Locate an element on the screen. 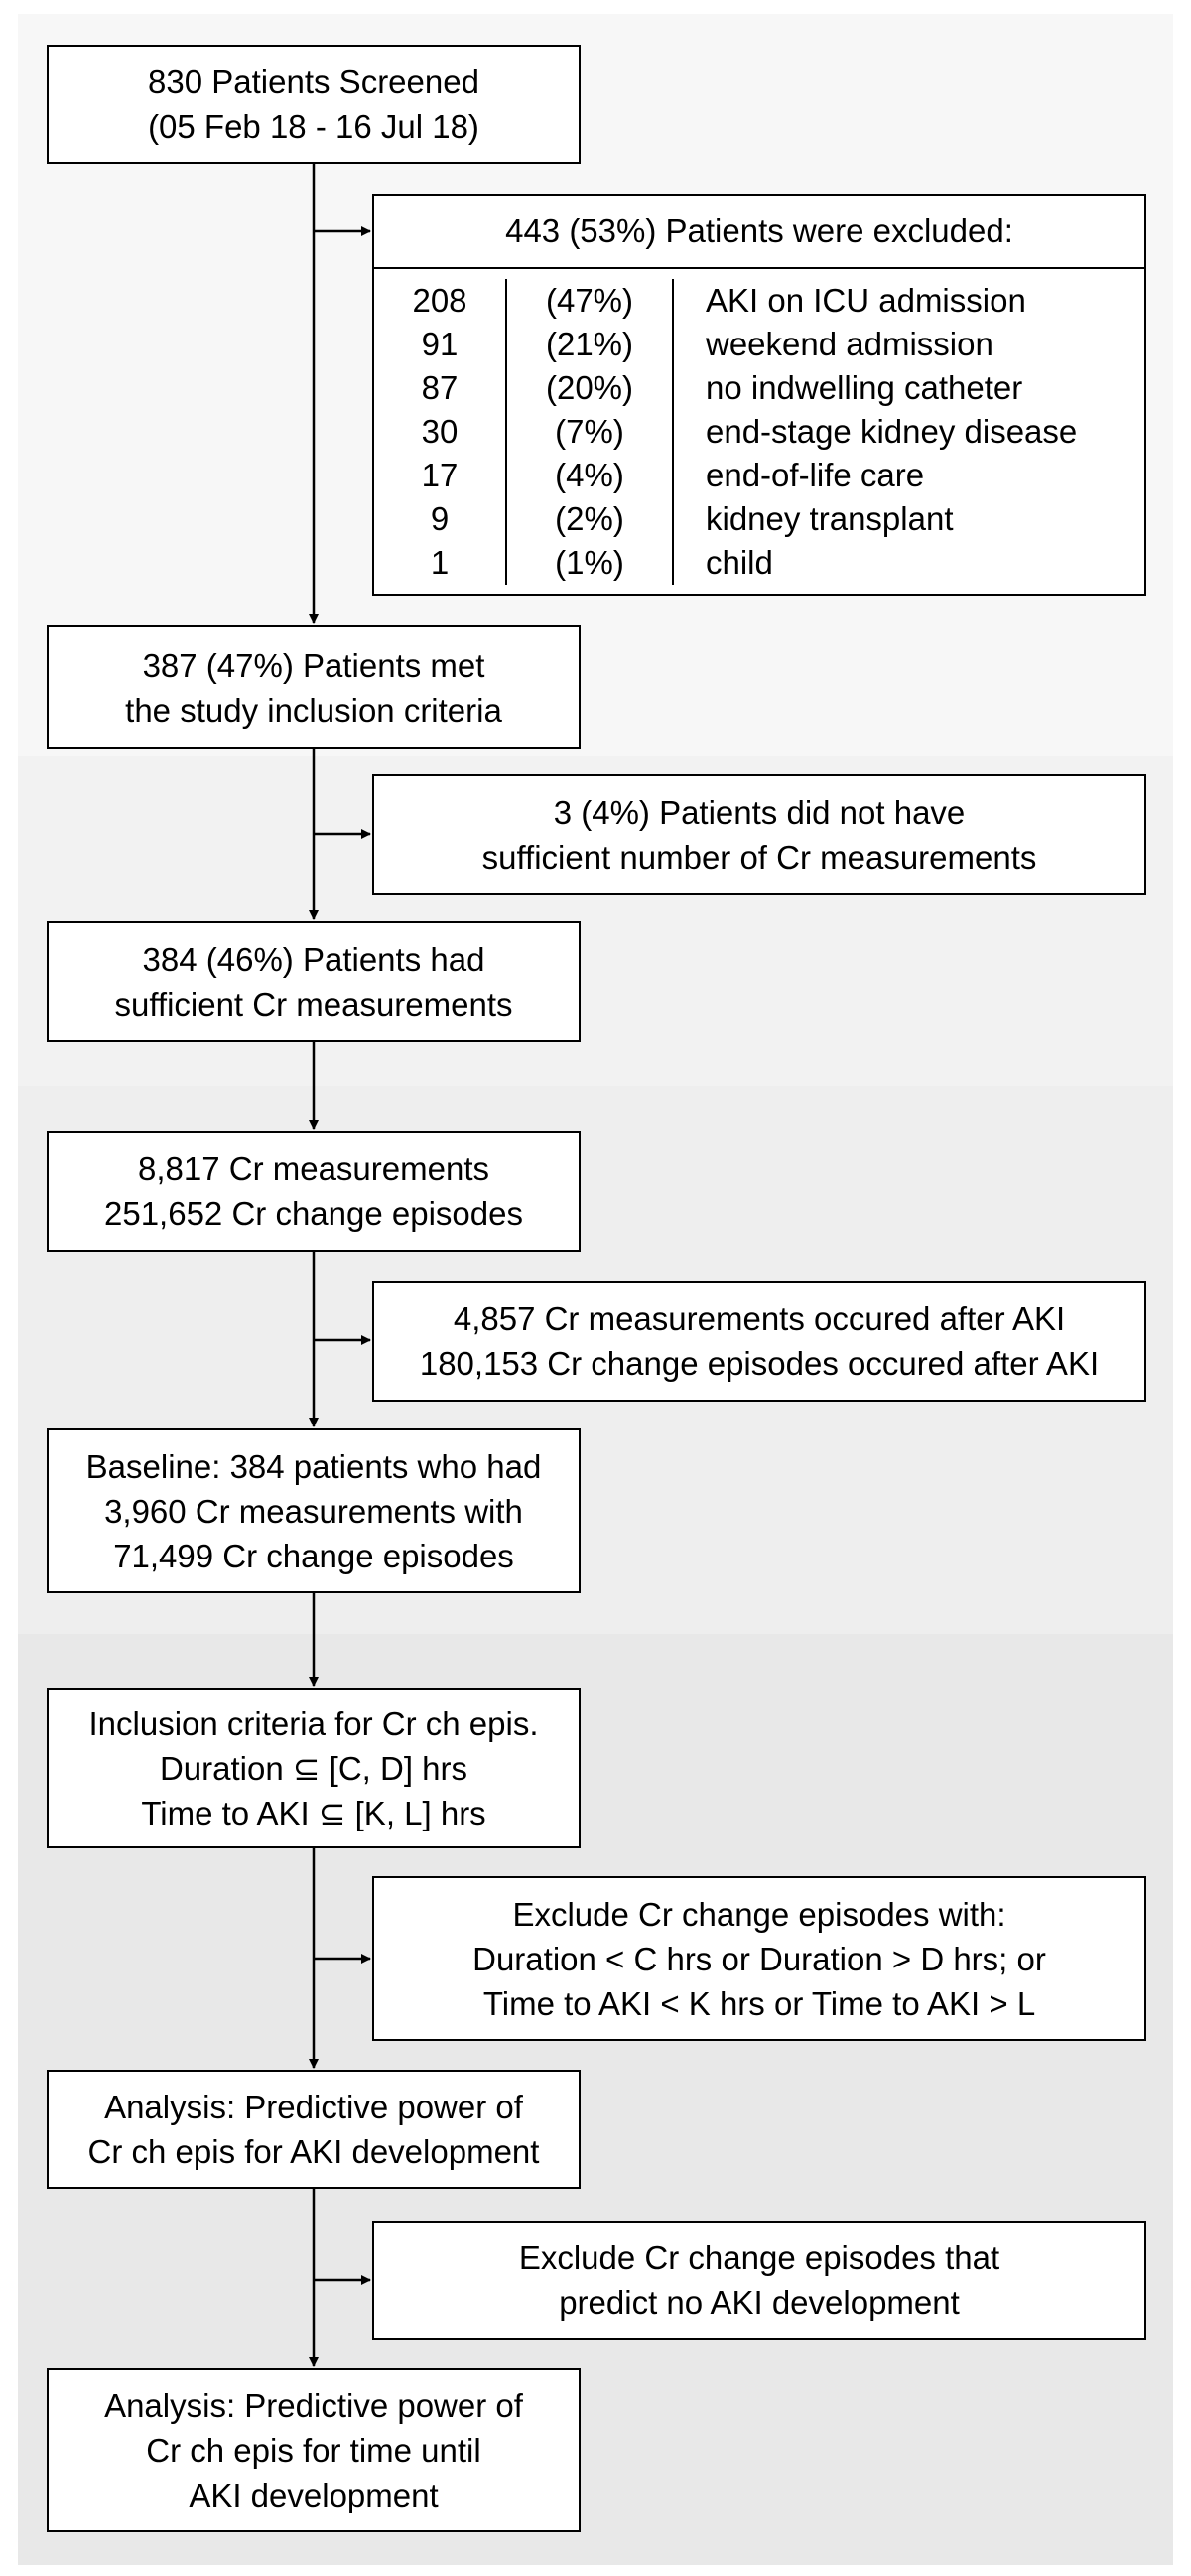  table-row: 91 (21%) weekend admission is located at coordinates (759, 344).